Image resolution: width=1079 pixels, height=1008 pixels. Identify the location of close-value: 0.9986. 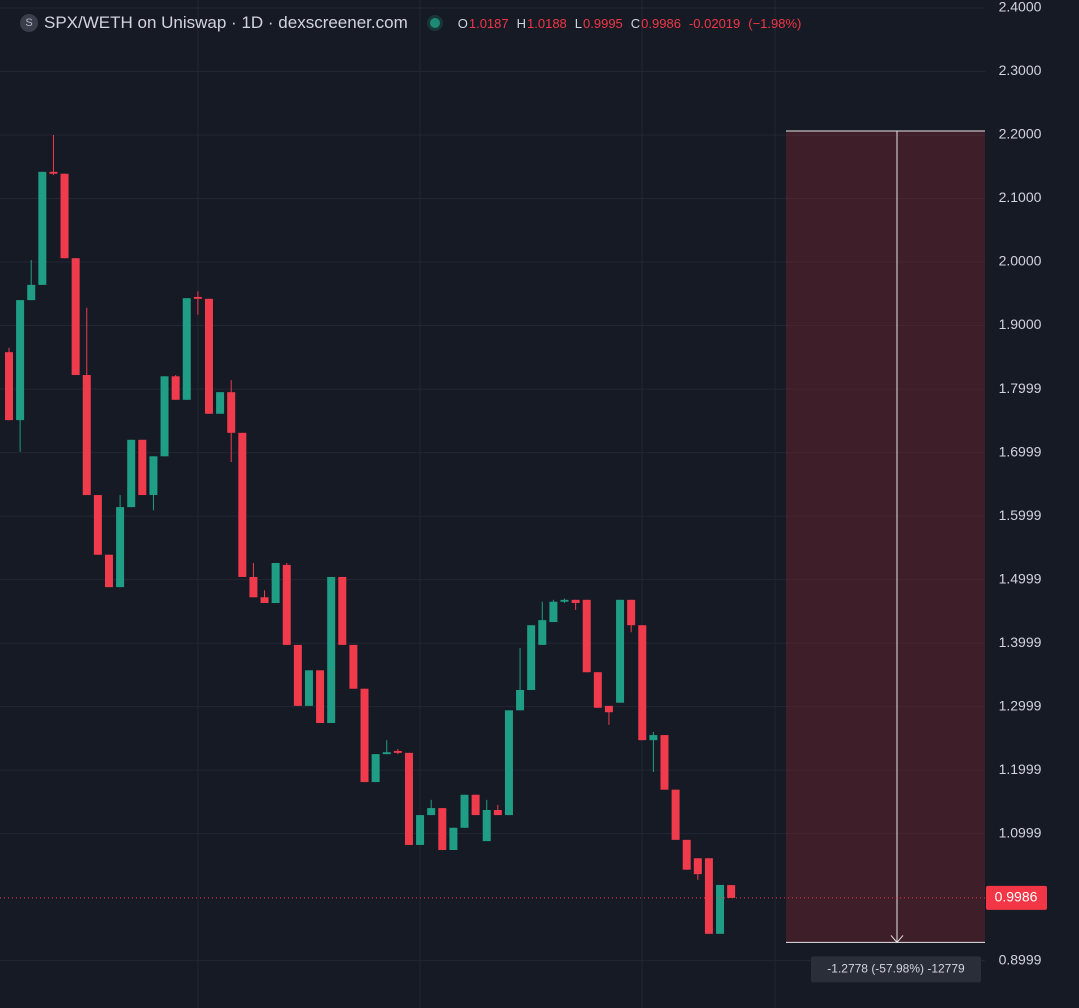
(661, 23).